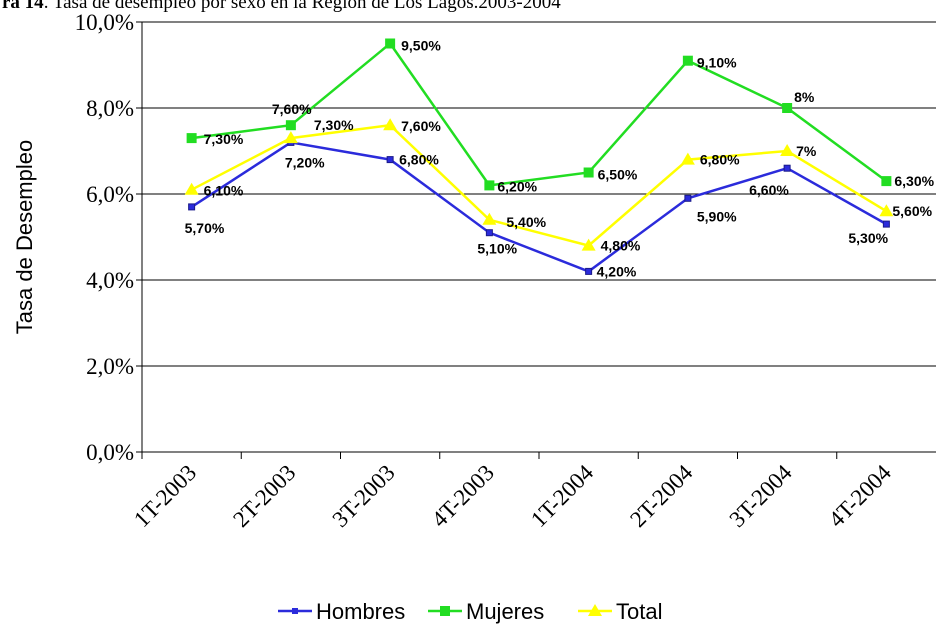 This screenshot has height=628, width=946. I want to click on y-tick-label: 6,0%, so click(110, 194).